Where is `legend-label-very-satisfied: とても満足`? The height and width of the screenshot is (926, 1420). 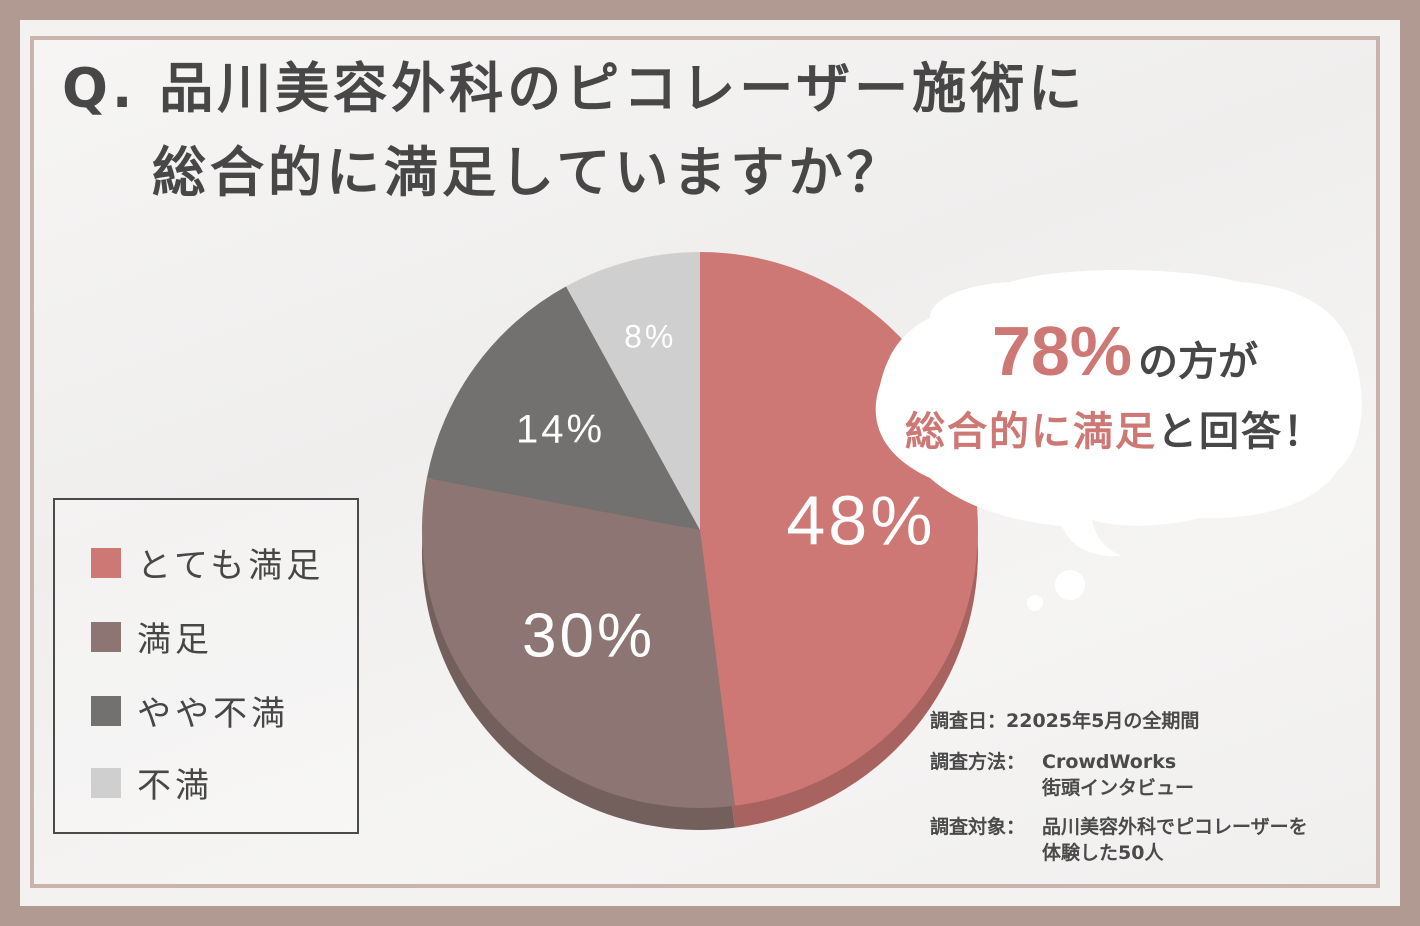
legend-label-very-satisfied: とても満足 is located at coordinates (231, 566).